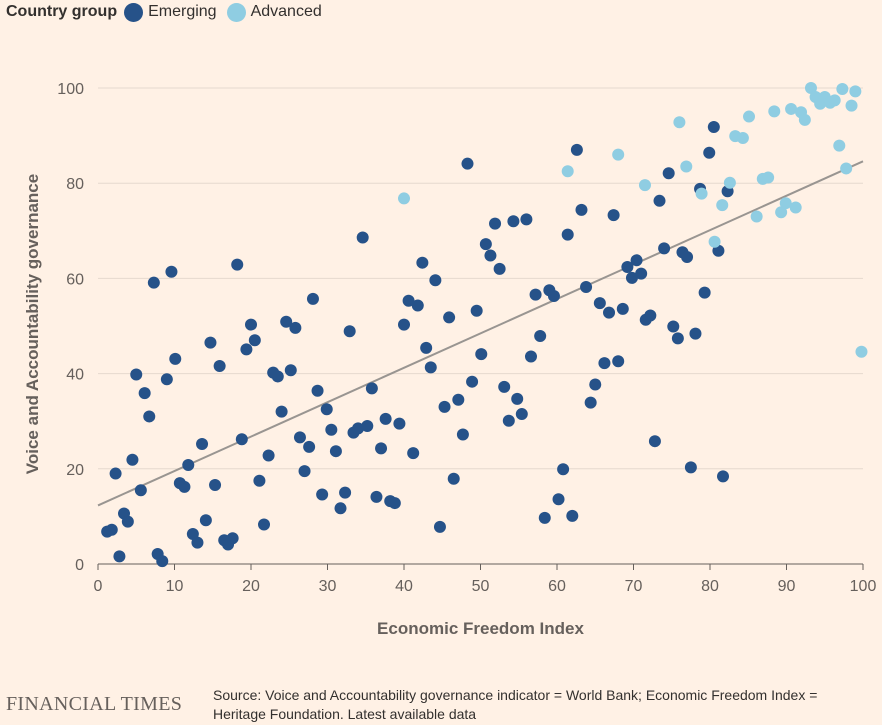 The height and width of the screenshot is (725, 882). I want to click on x-tick-label: 30, so click(328, 586).